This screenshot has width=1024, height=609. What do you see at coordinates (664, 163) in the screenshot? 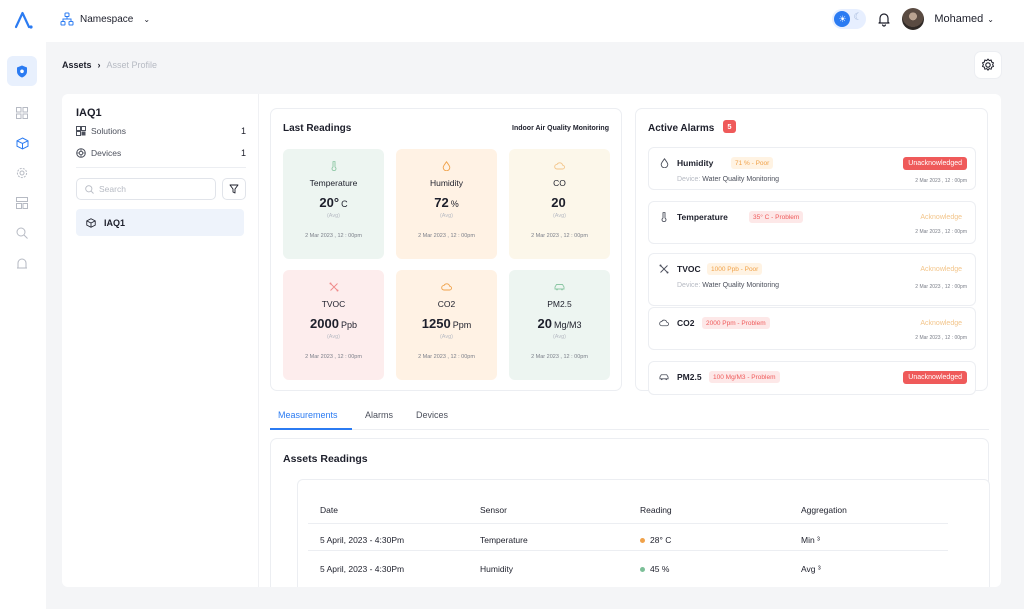
I see `droplet-icon` at bounding box center [664, 163].